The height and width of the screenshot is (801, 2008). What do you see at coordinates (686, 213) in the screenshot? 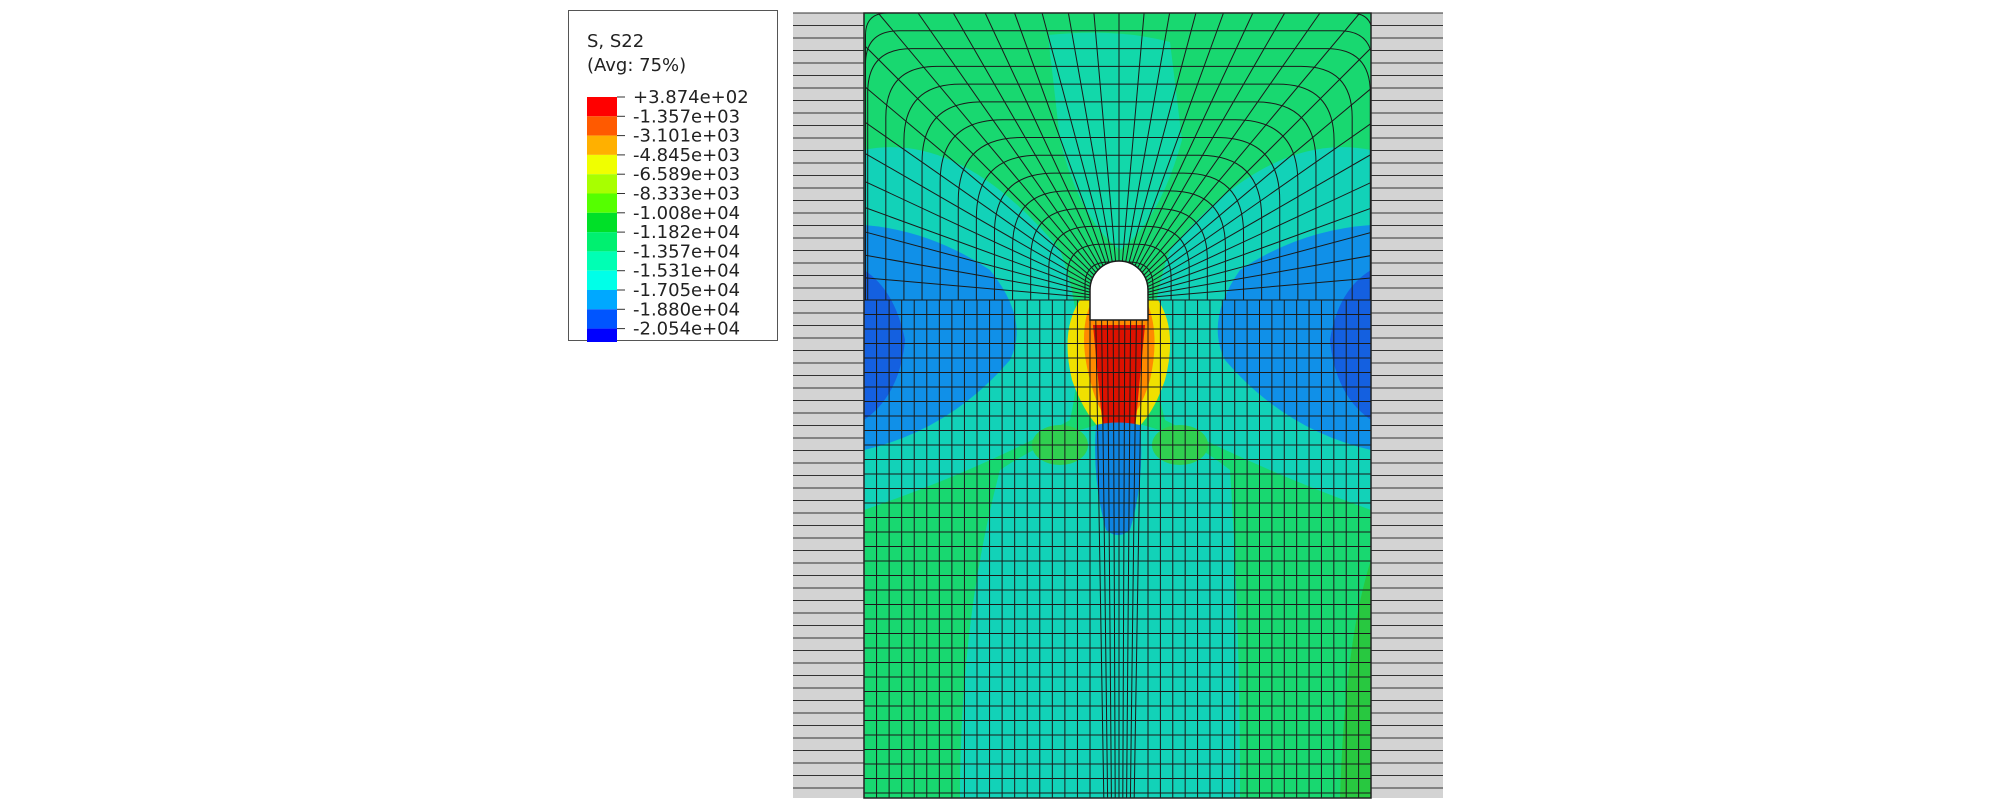
I see `legend-label: -1.008e+04` at bounding box center [686, 213].